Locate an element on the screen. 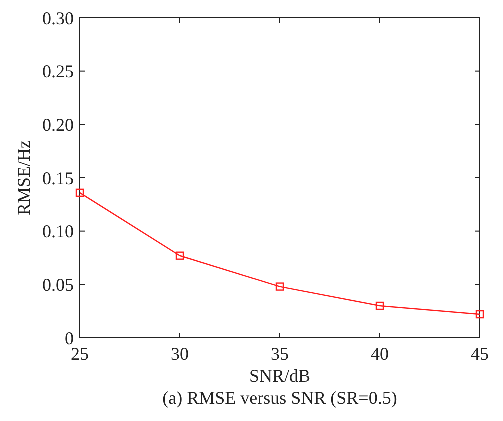  text: (a) RMSE versus SNR (SR=0.5) is located at coordinates (280, 398).